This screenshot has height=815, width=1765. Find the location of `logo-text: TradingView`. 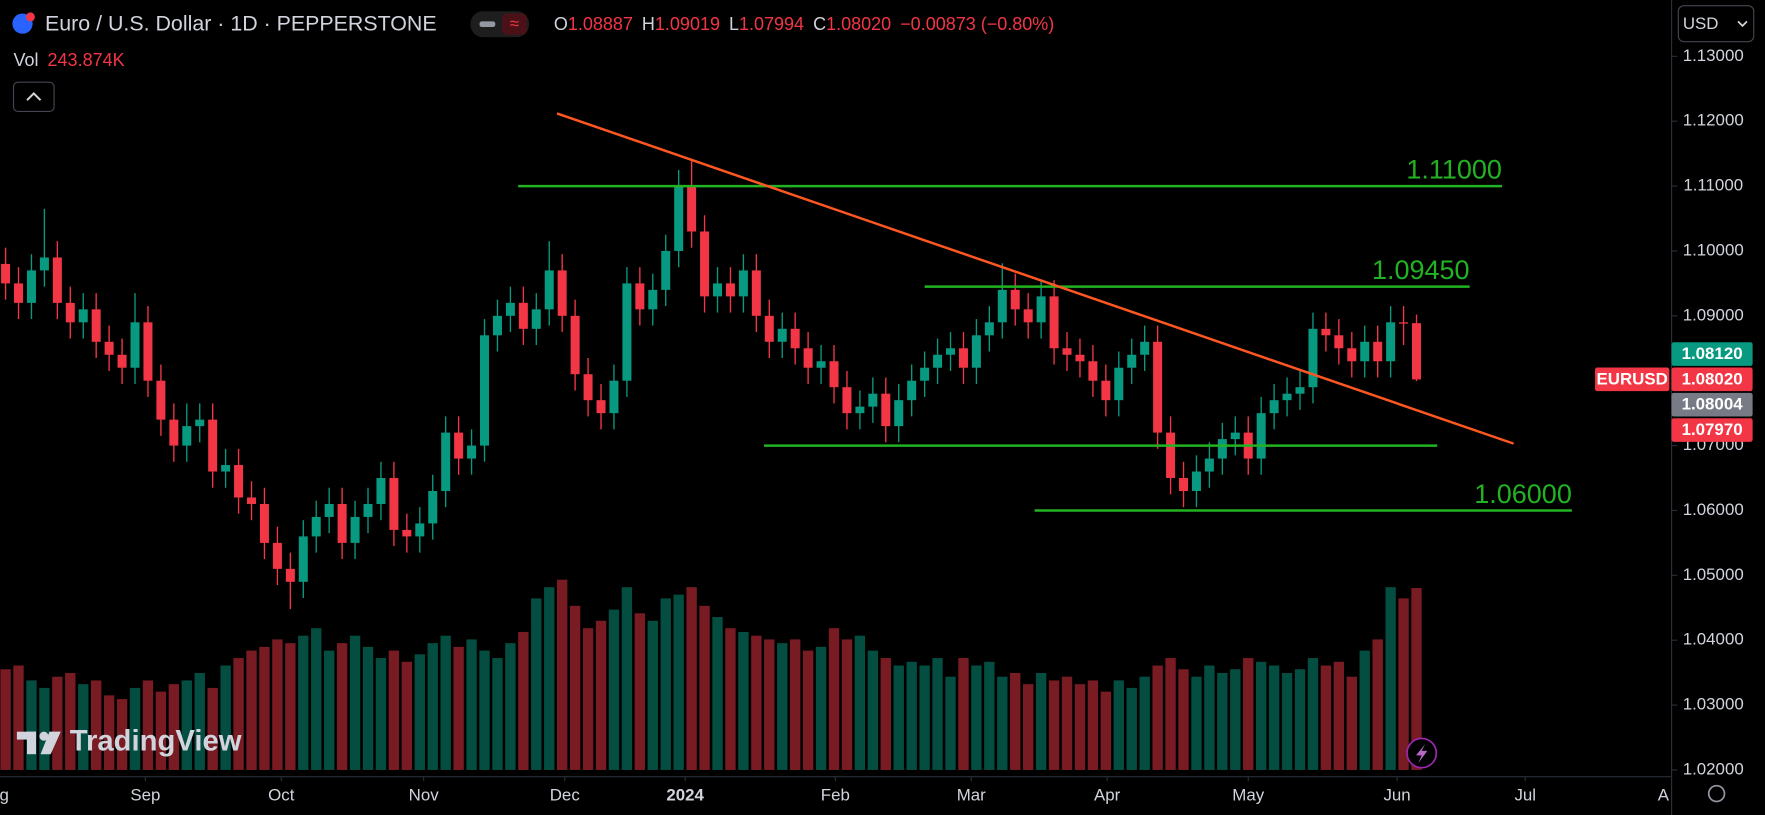

logo-text: TradingView is located at coordinates (156, 742).